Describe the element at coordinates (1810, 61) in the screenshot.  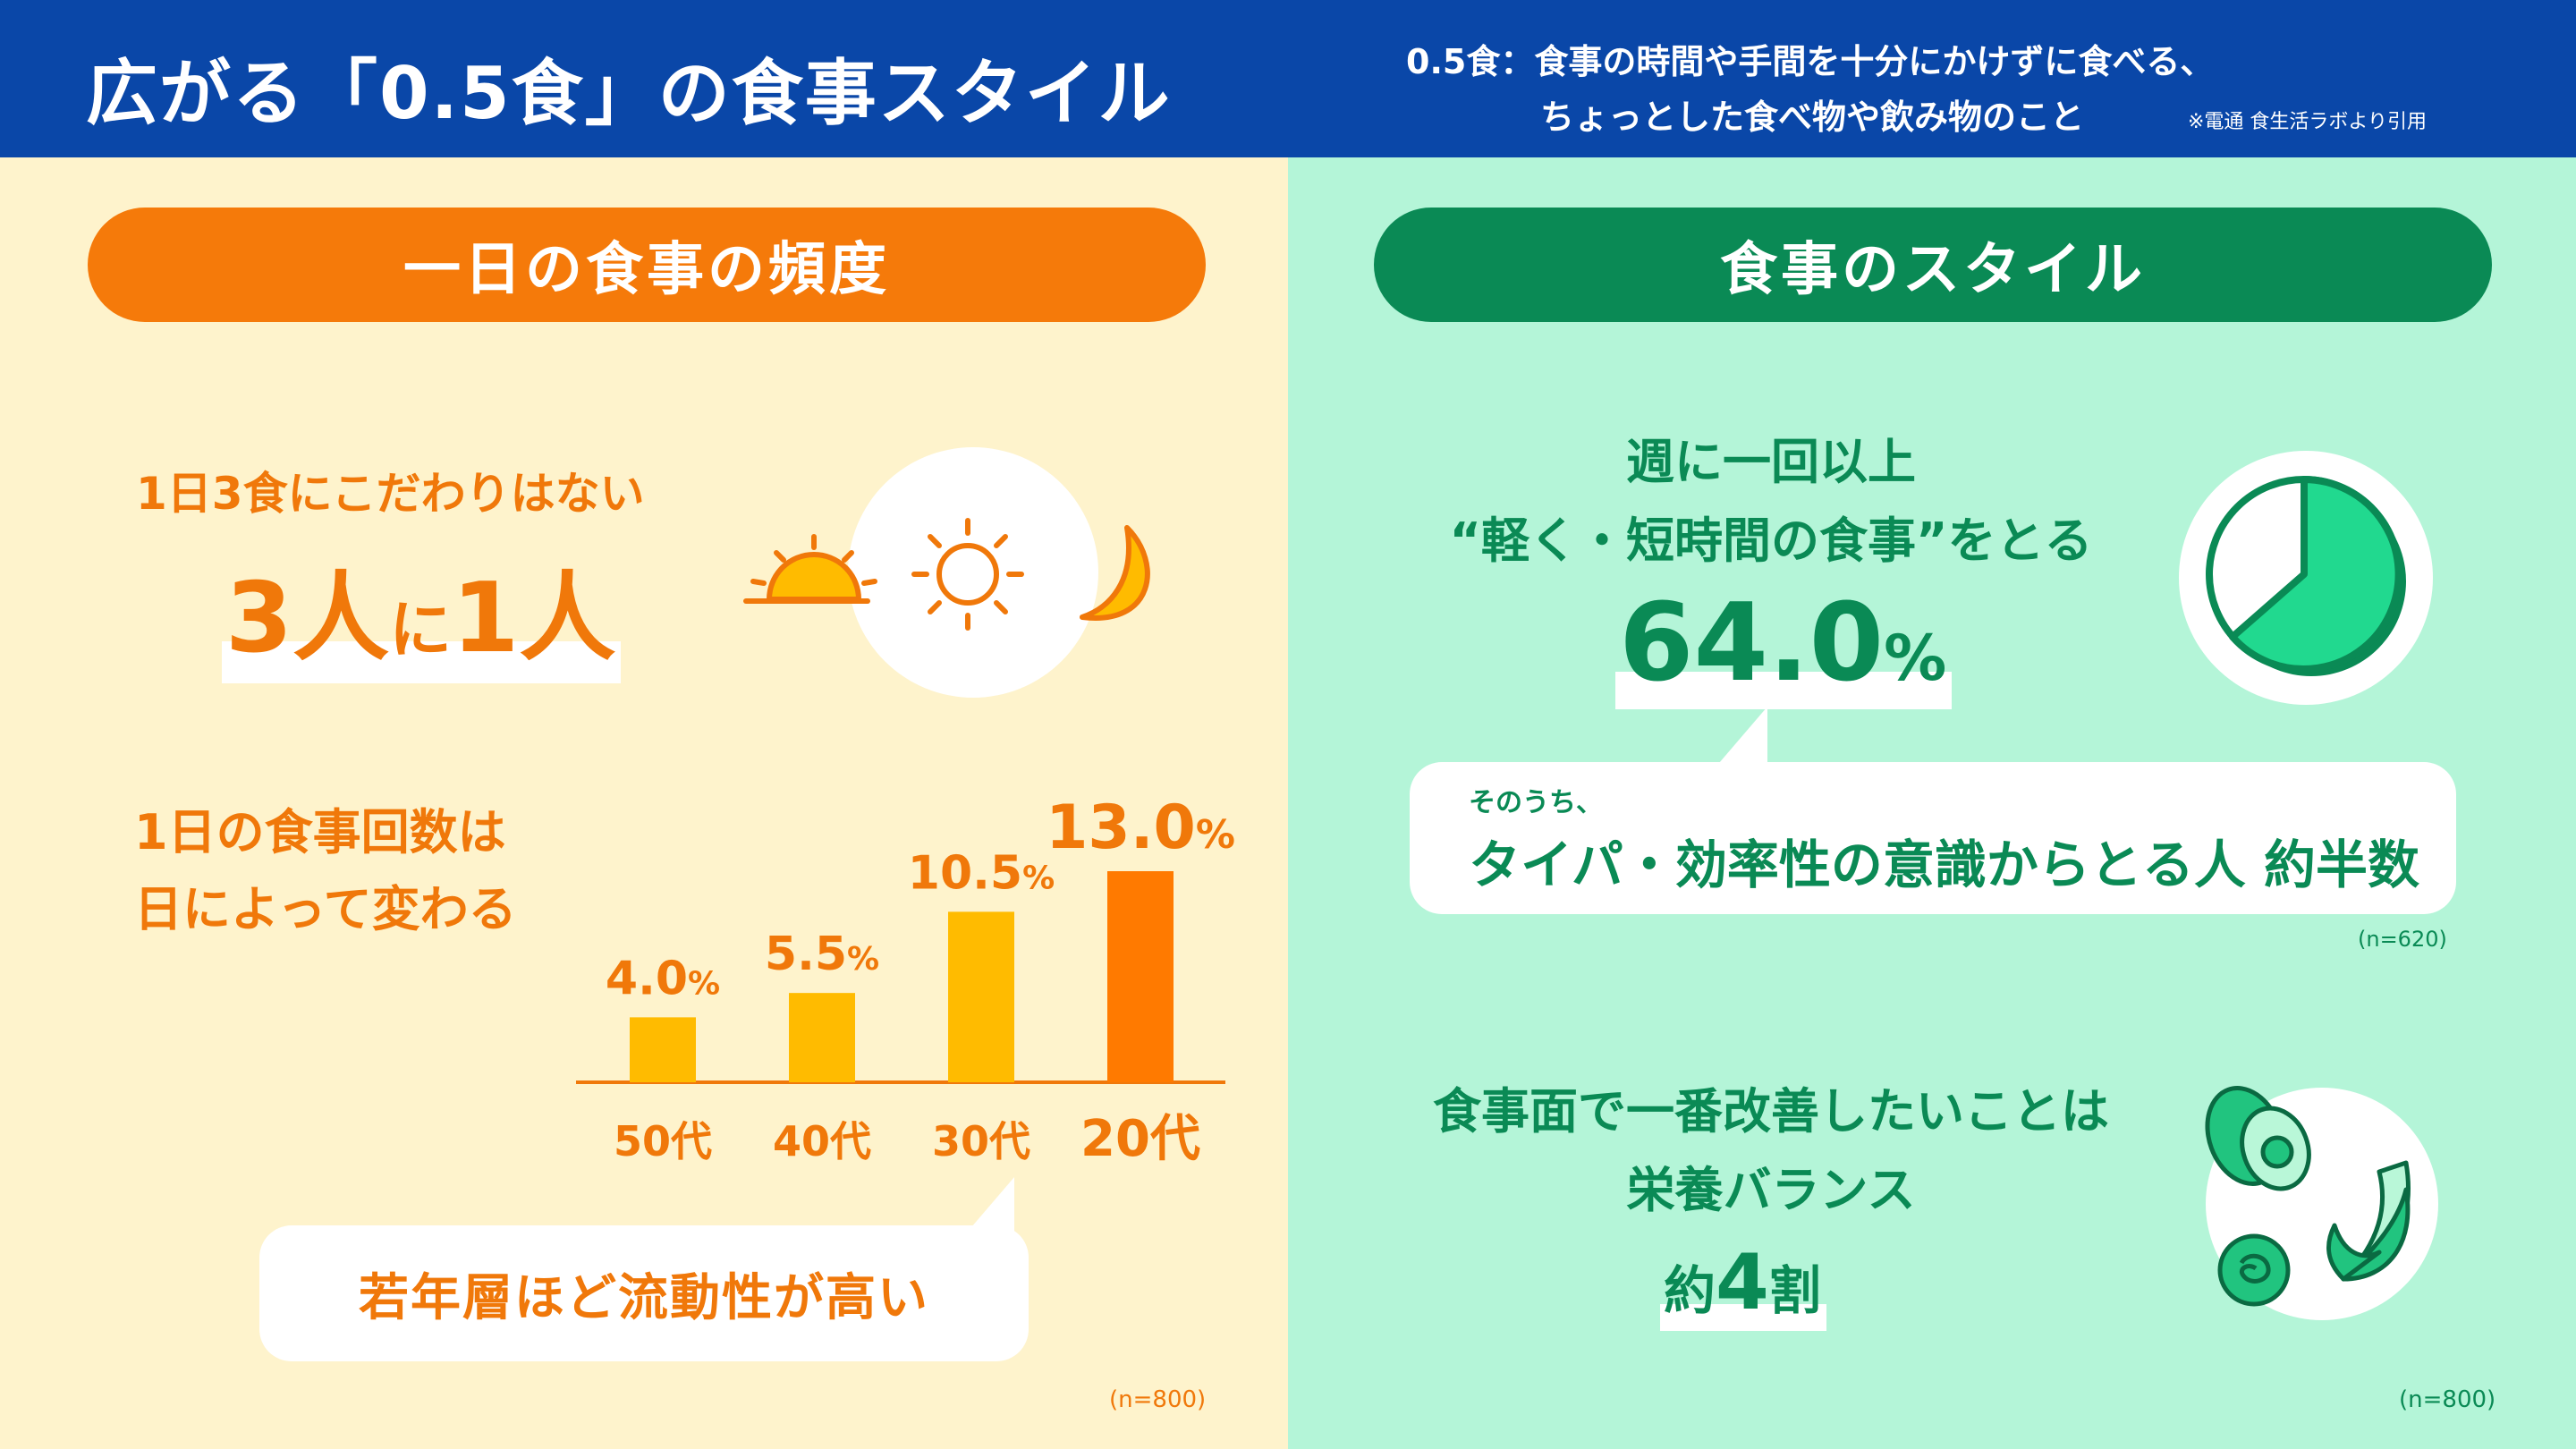
I see `definition-line-1: 0.5食：食事の時間や手間を十分にかけずに食べる、` at that location.